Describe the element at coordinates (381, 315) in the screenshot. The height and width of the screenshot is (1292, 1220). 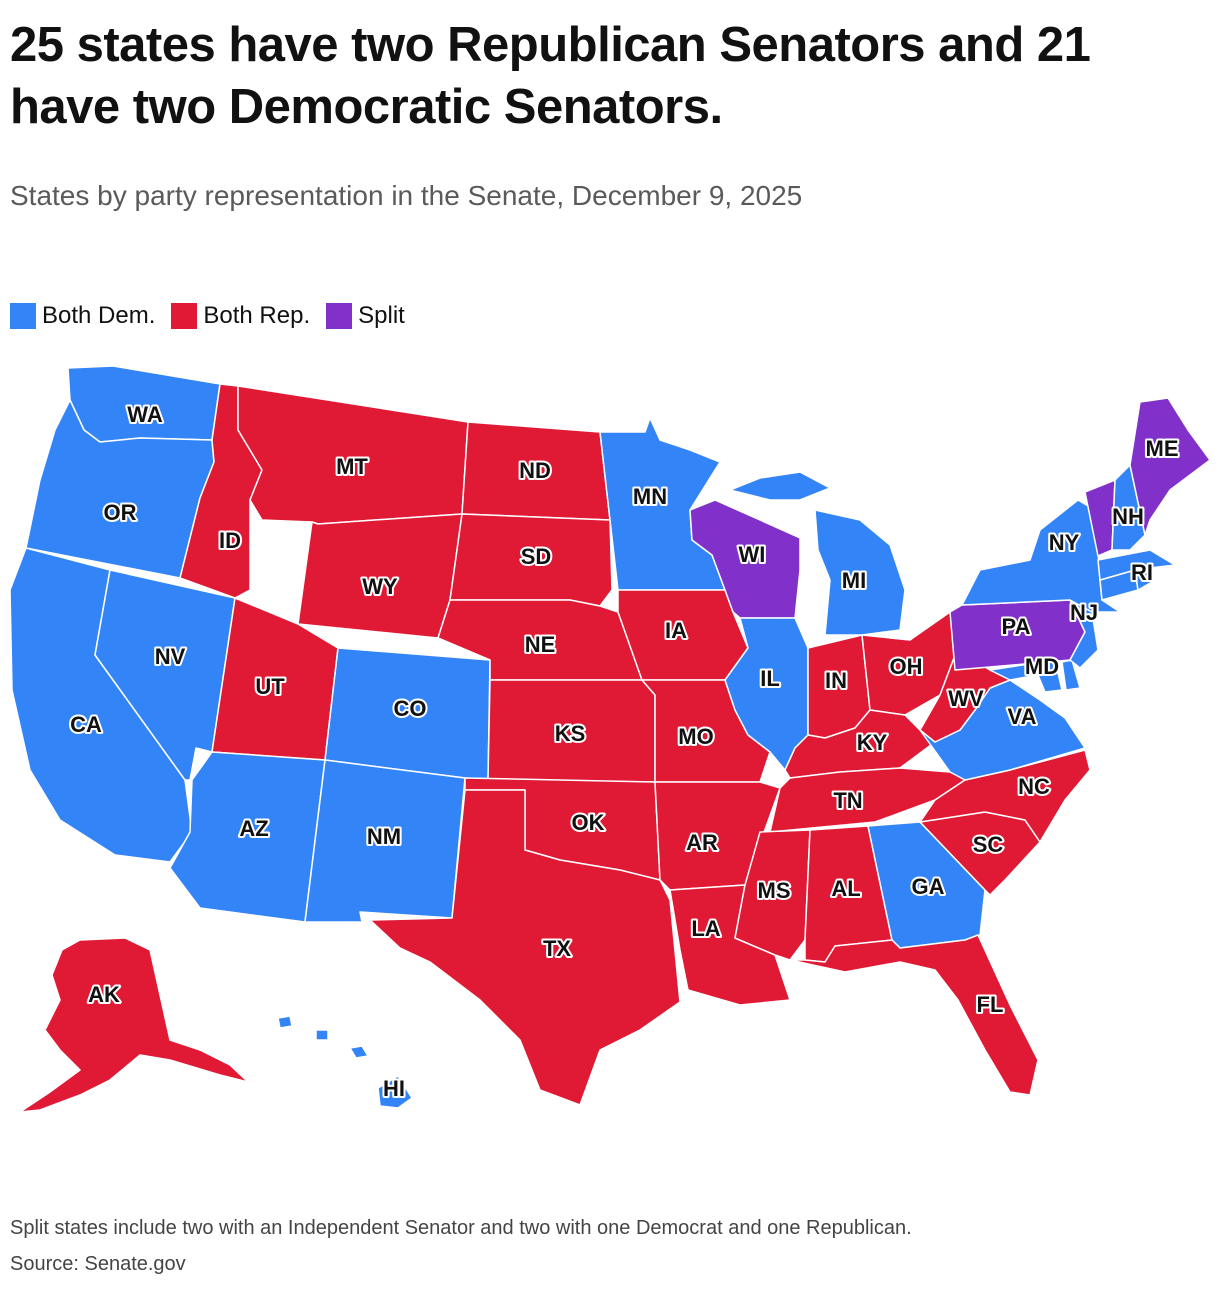
I see `legend-label-split: Split` at that location.